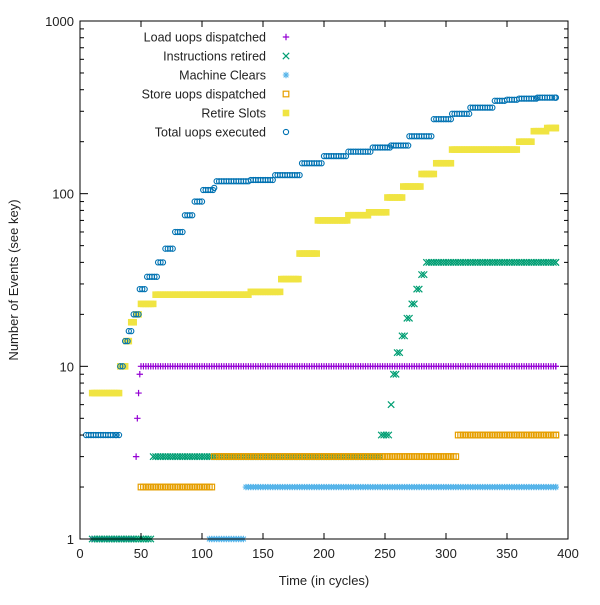 Image resolution: width=600 pixels, height=605 pixels. Describe the element at coordinates (63, 194) in the screenshot. I see `y-tick-label: 100` at that location.